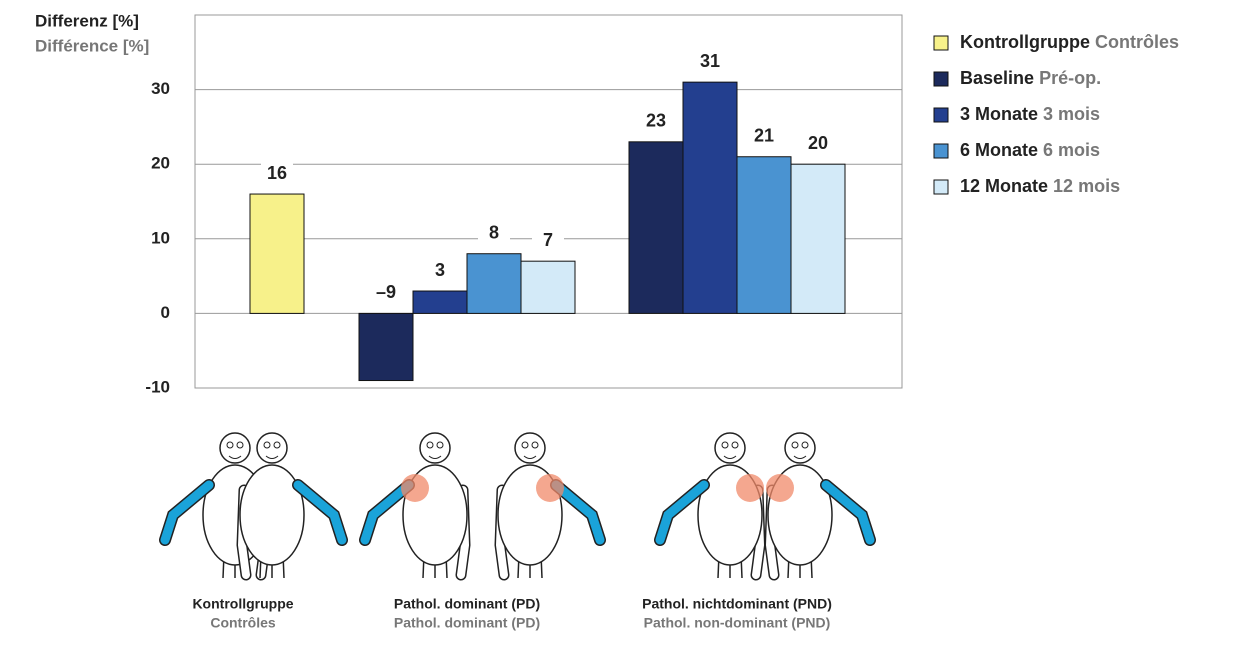 The image size is (1255, 646). What do you see at coordinates (1086, 186) in the screenshot?
I see `legend-name-secondary: 12 mois` at bounding box center [1086, 186].